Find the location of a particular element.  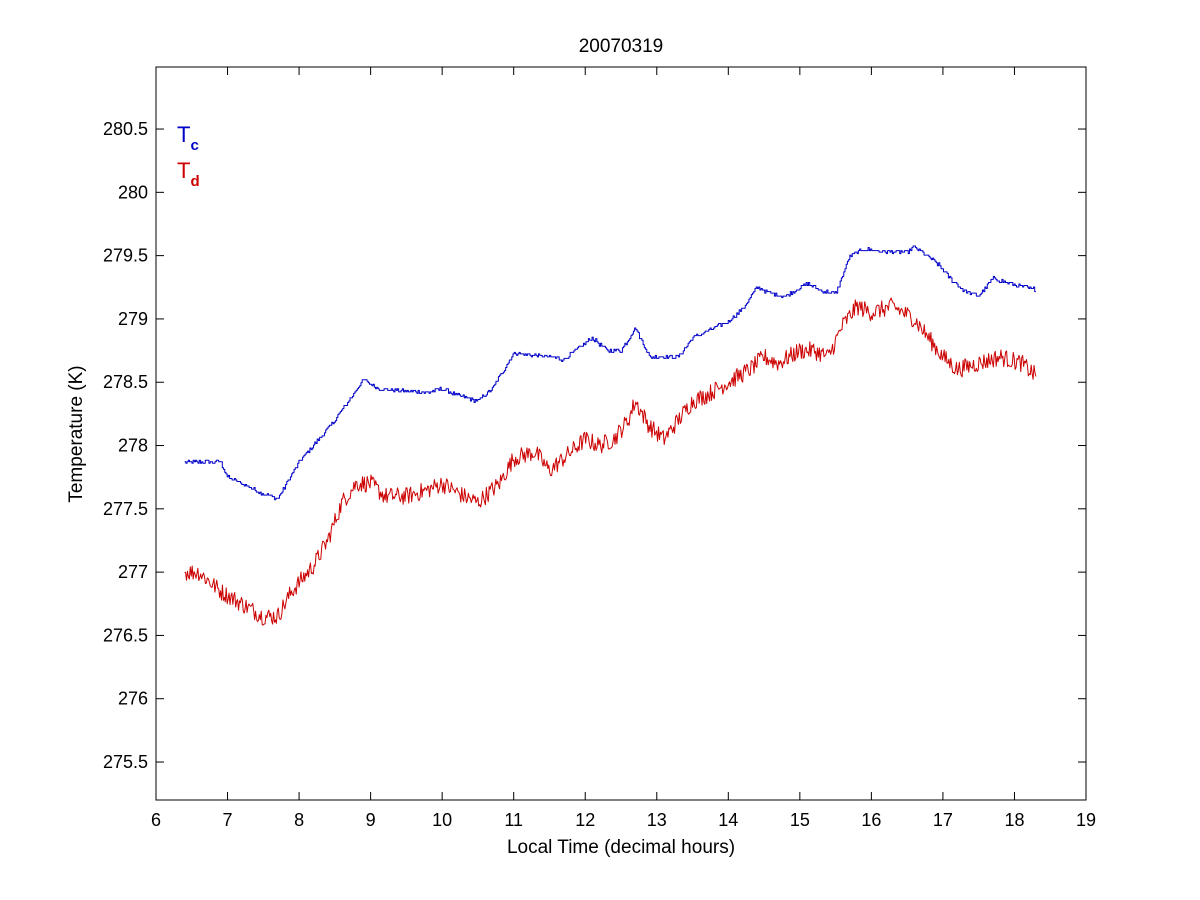

y-tick-label: 276 is located at coordinates (133, 699).